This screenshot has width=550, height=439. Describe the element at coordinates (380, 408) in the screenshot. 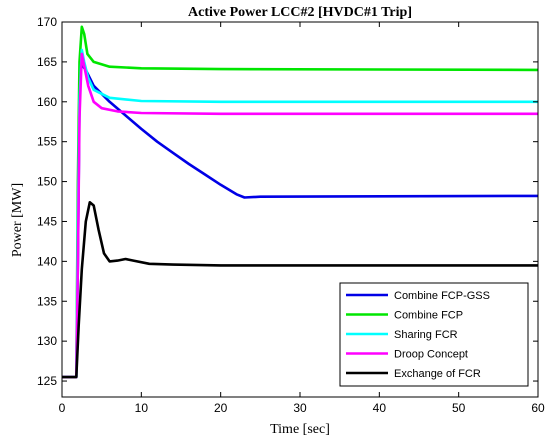

I see `x-tick-label: 40` at that location.